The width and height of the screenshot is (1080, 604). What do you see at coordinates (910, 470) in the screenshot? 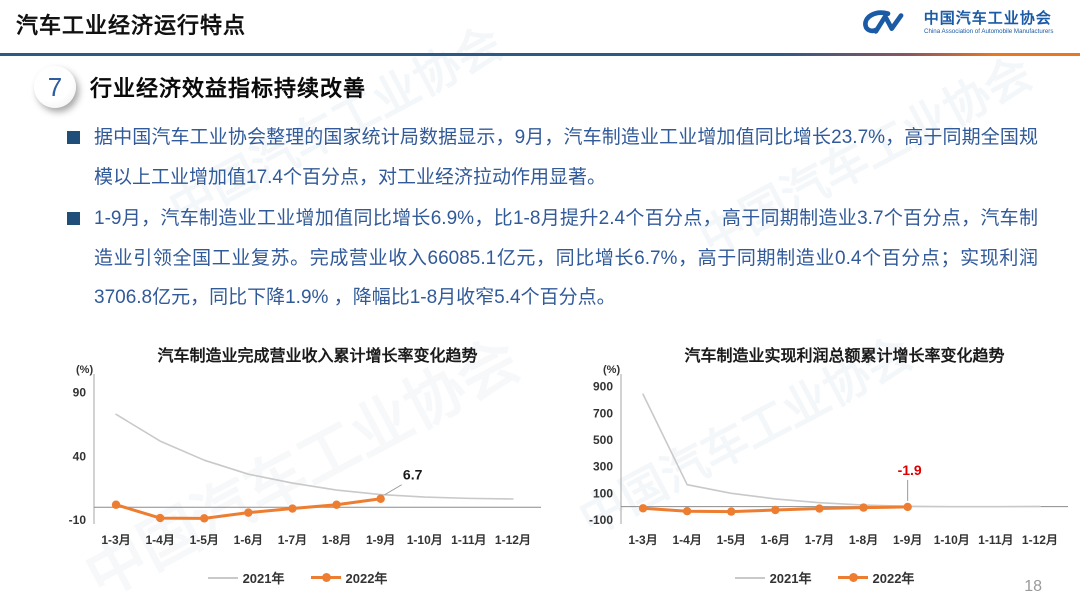
I see `data-label: -1.9` at bounding box center [910, 470].